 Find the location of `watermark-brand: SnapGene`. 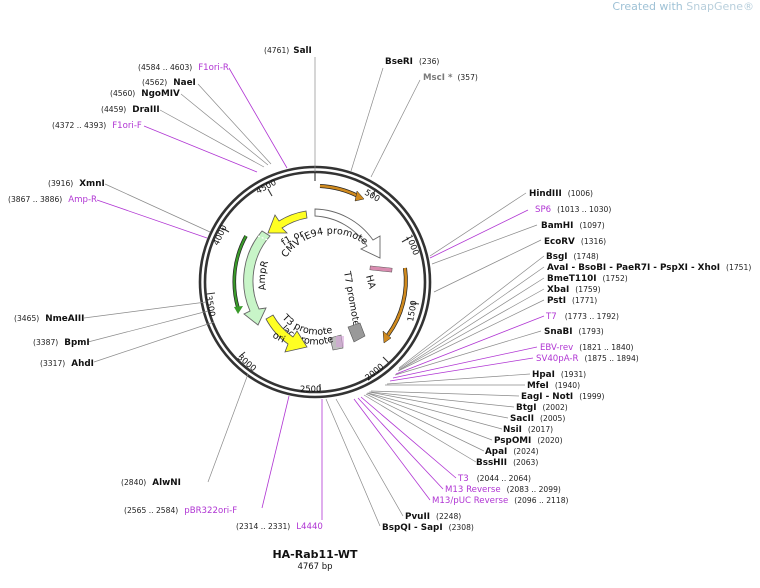

watermark-brand: SnapGene is located at coordinates (714, 6).